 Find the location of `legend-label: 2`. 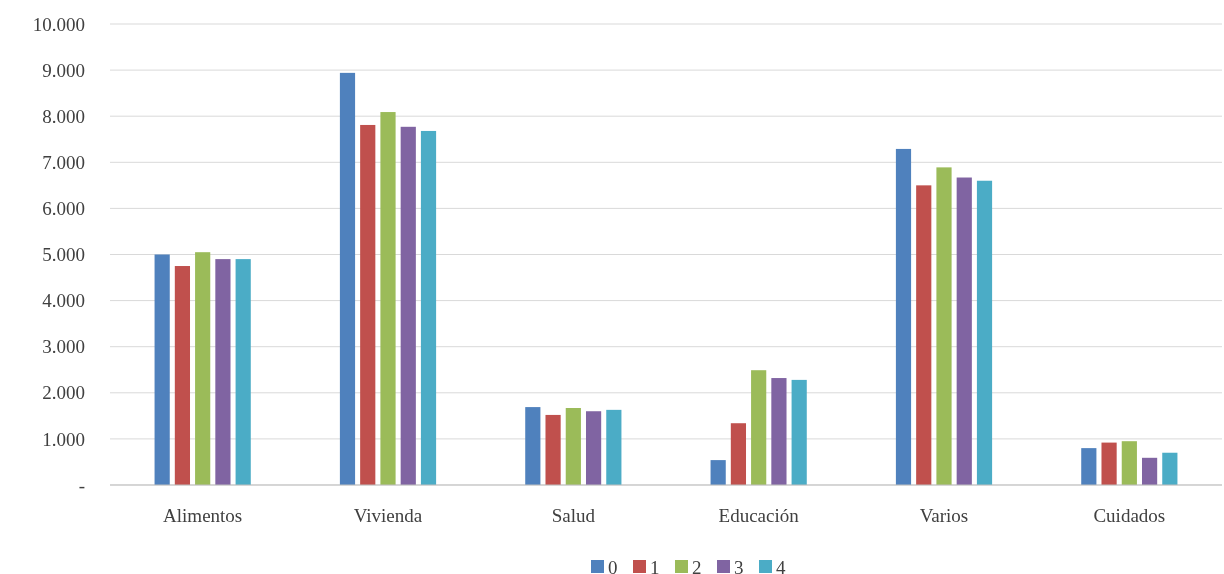

legend-label: 2 is located at coordinates (697, 565).